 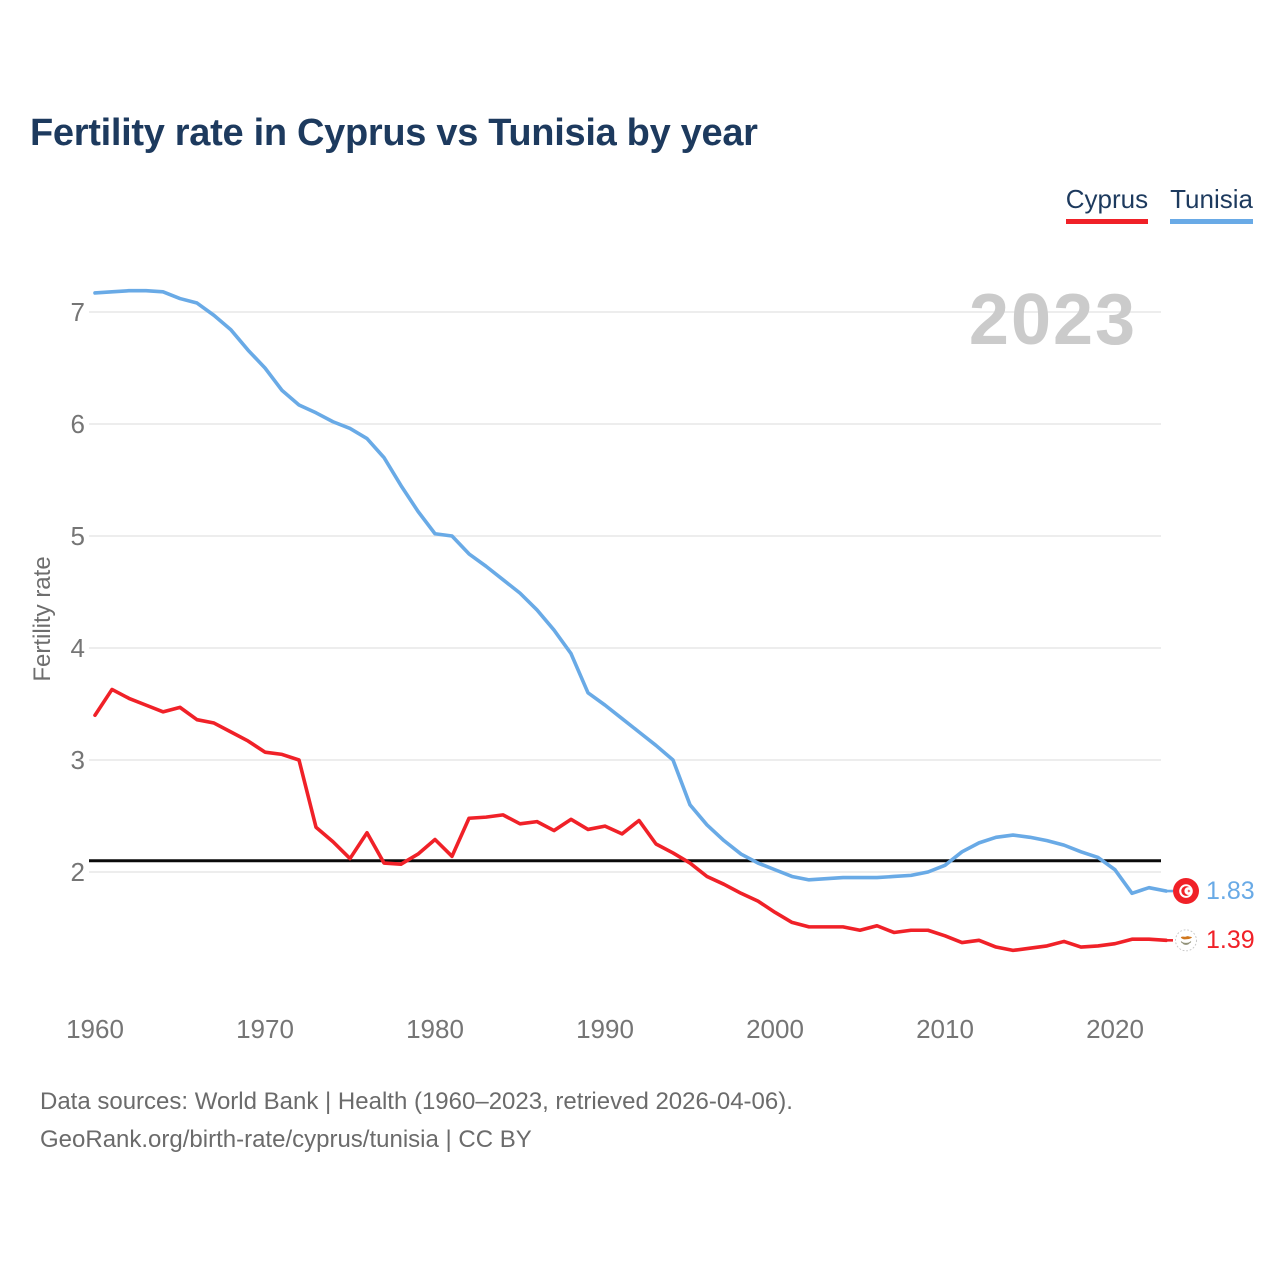 I want to click on legend-item-cyprus: Cyprus, so click(x=1107, y=204).